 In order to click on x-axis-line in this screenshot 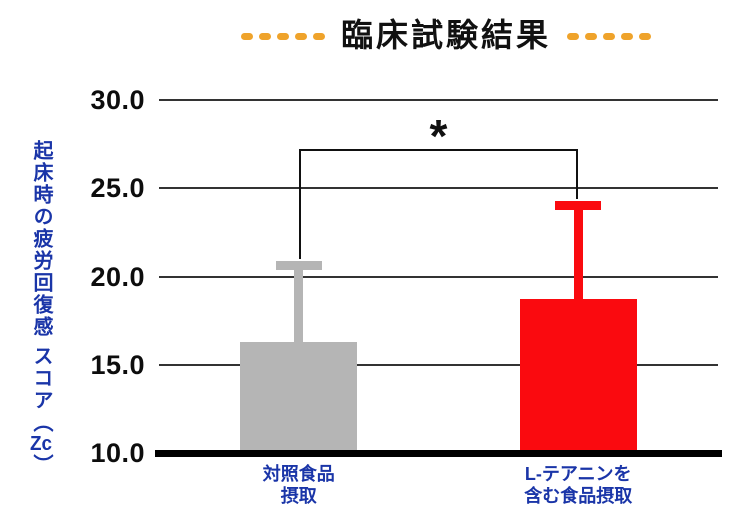, I will do `click(438, 453)`.